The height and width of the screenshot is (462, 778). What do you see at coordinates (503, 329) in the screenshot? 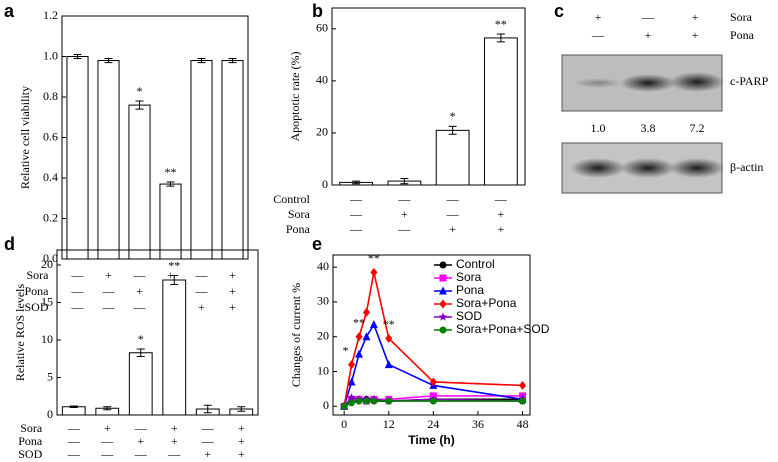
I see `legend-label: Sora+Pona+SOD` at bounding box center [503, 329].